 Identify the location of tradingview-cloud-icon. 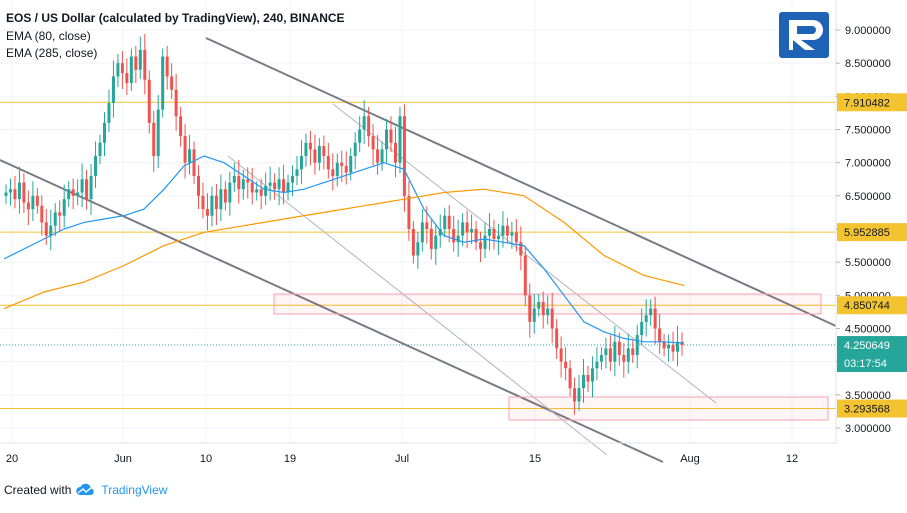
(85, 489).